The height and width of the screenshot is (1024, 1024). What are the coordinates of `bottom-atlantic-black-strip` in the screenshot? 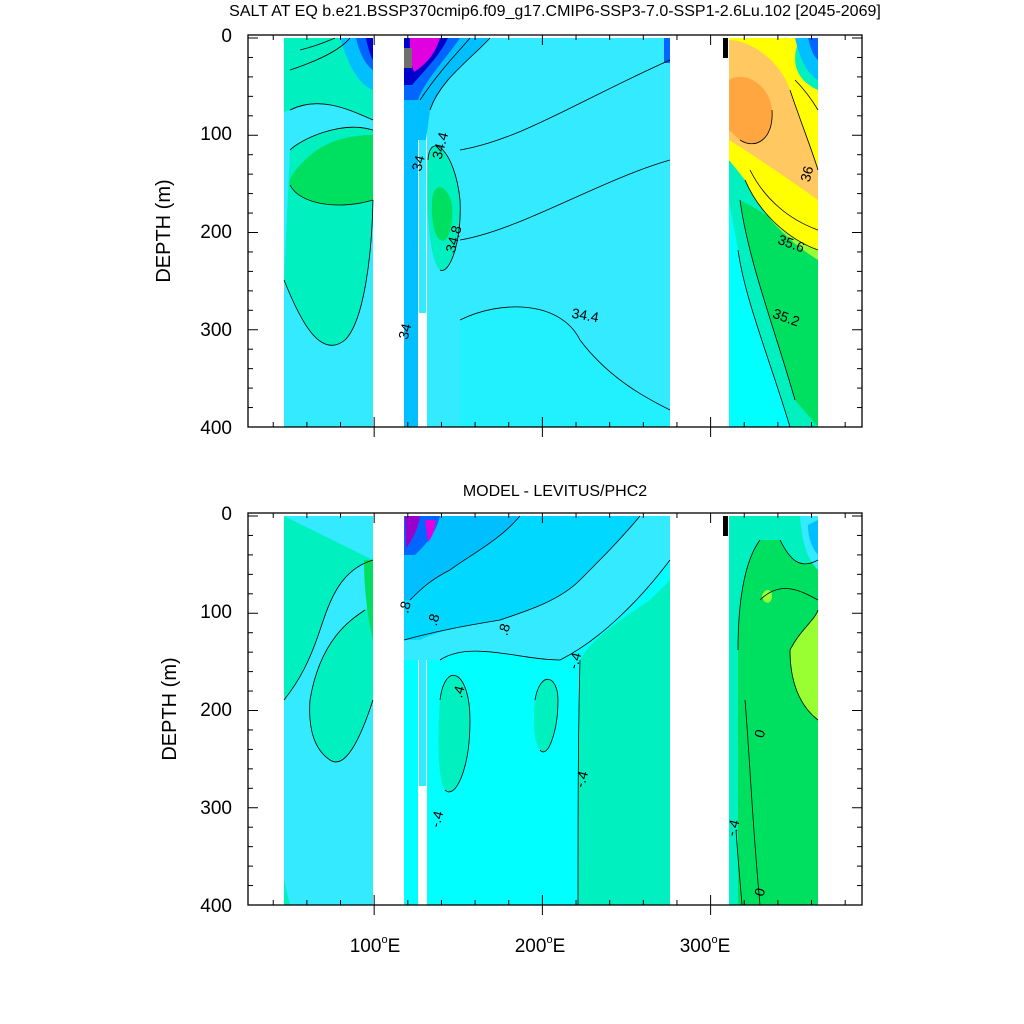 It's located at (725, 526).